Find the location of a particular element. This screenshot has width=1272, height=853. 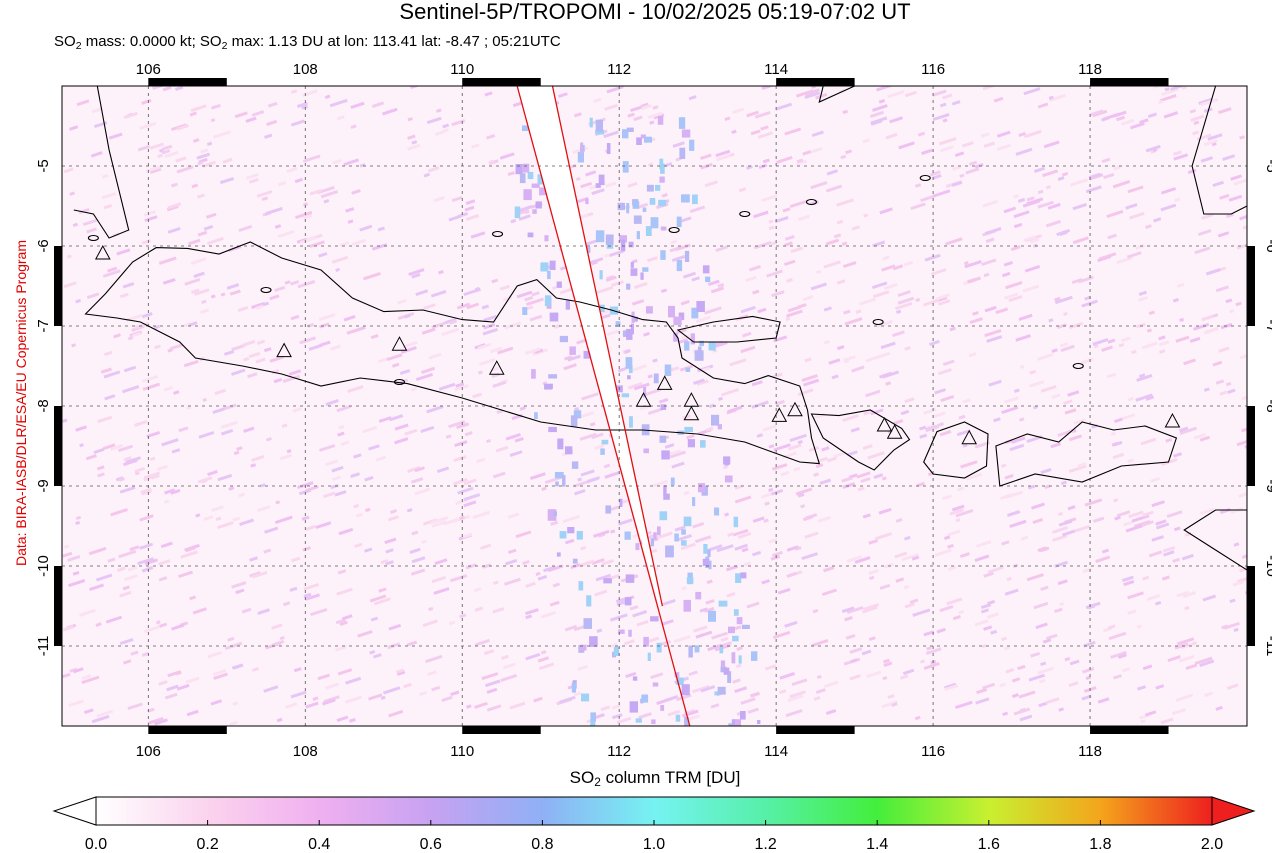

lat-tick-label-left: -6 is located at coordinates (43, 245).